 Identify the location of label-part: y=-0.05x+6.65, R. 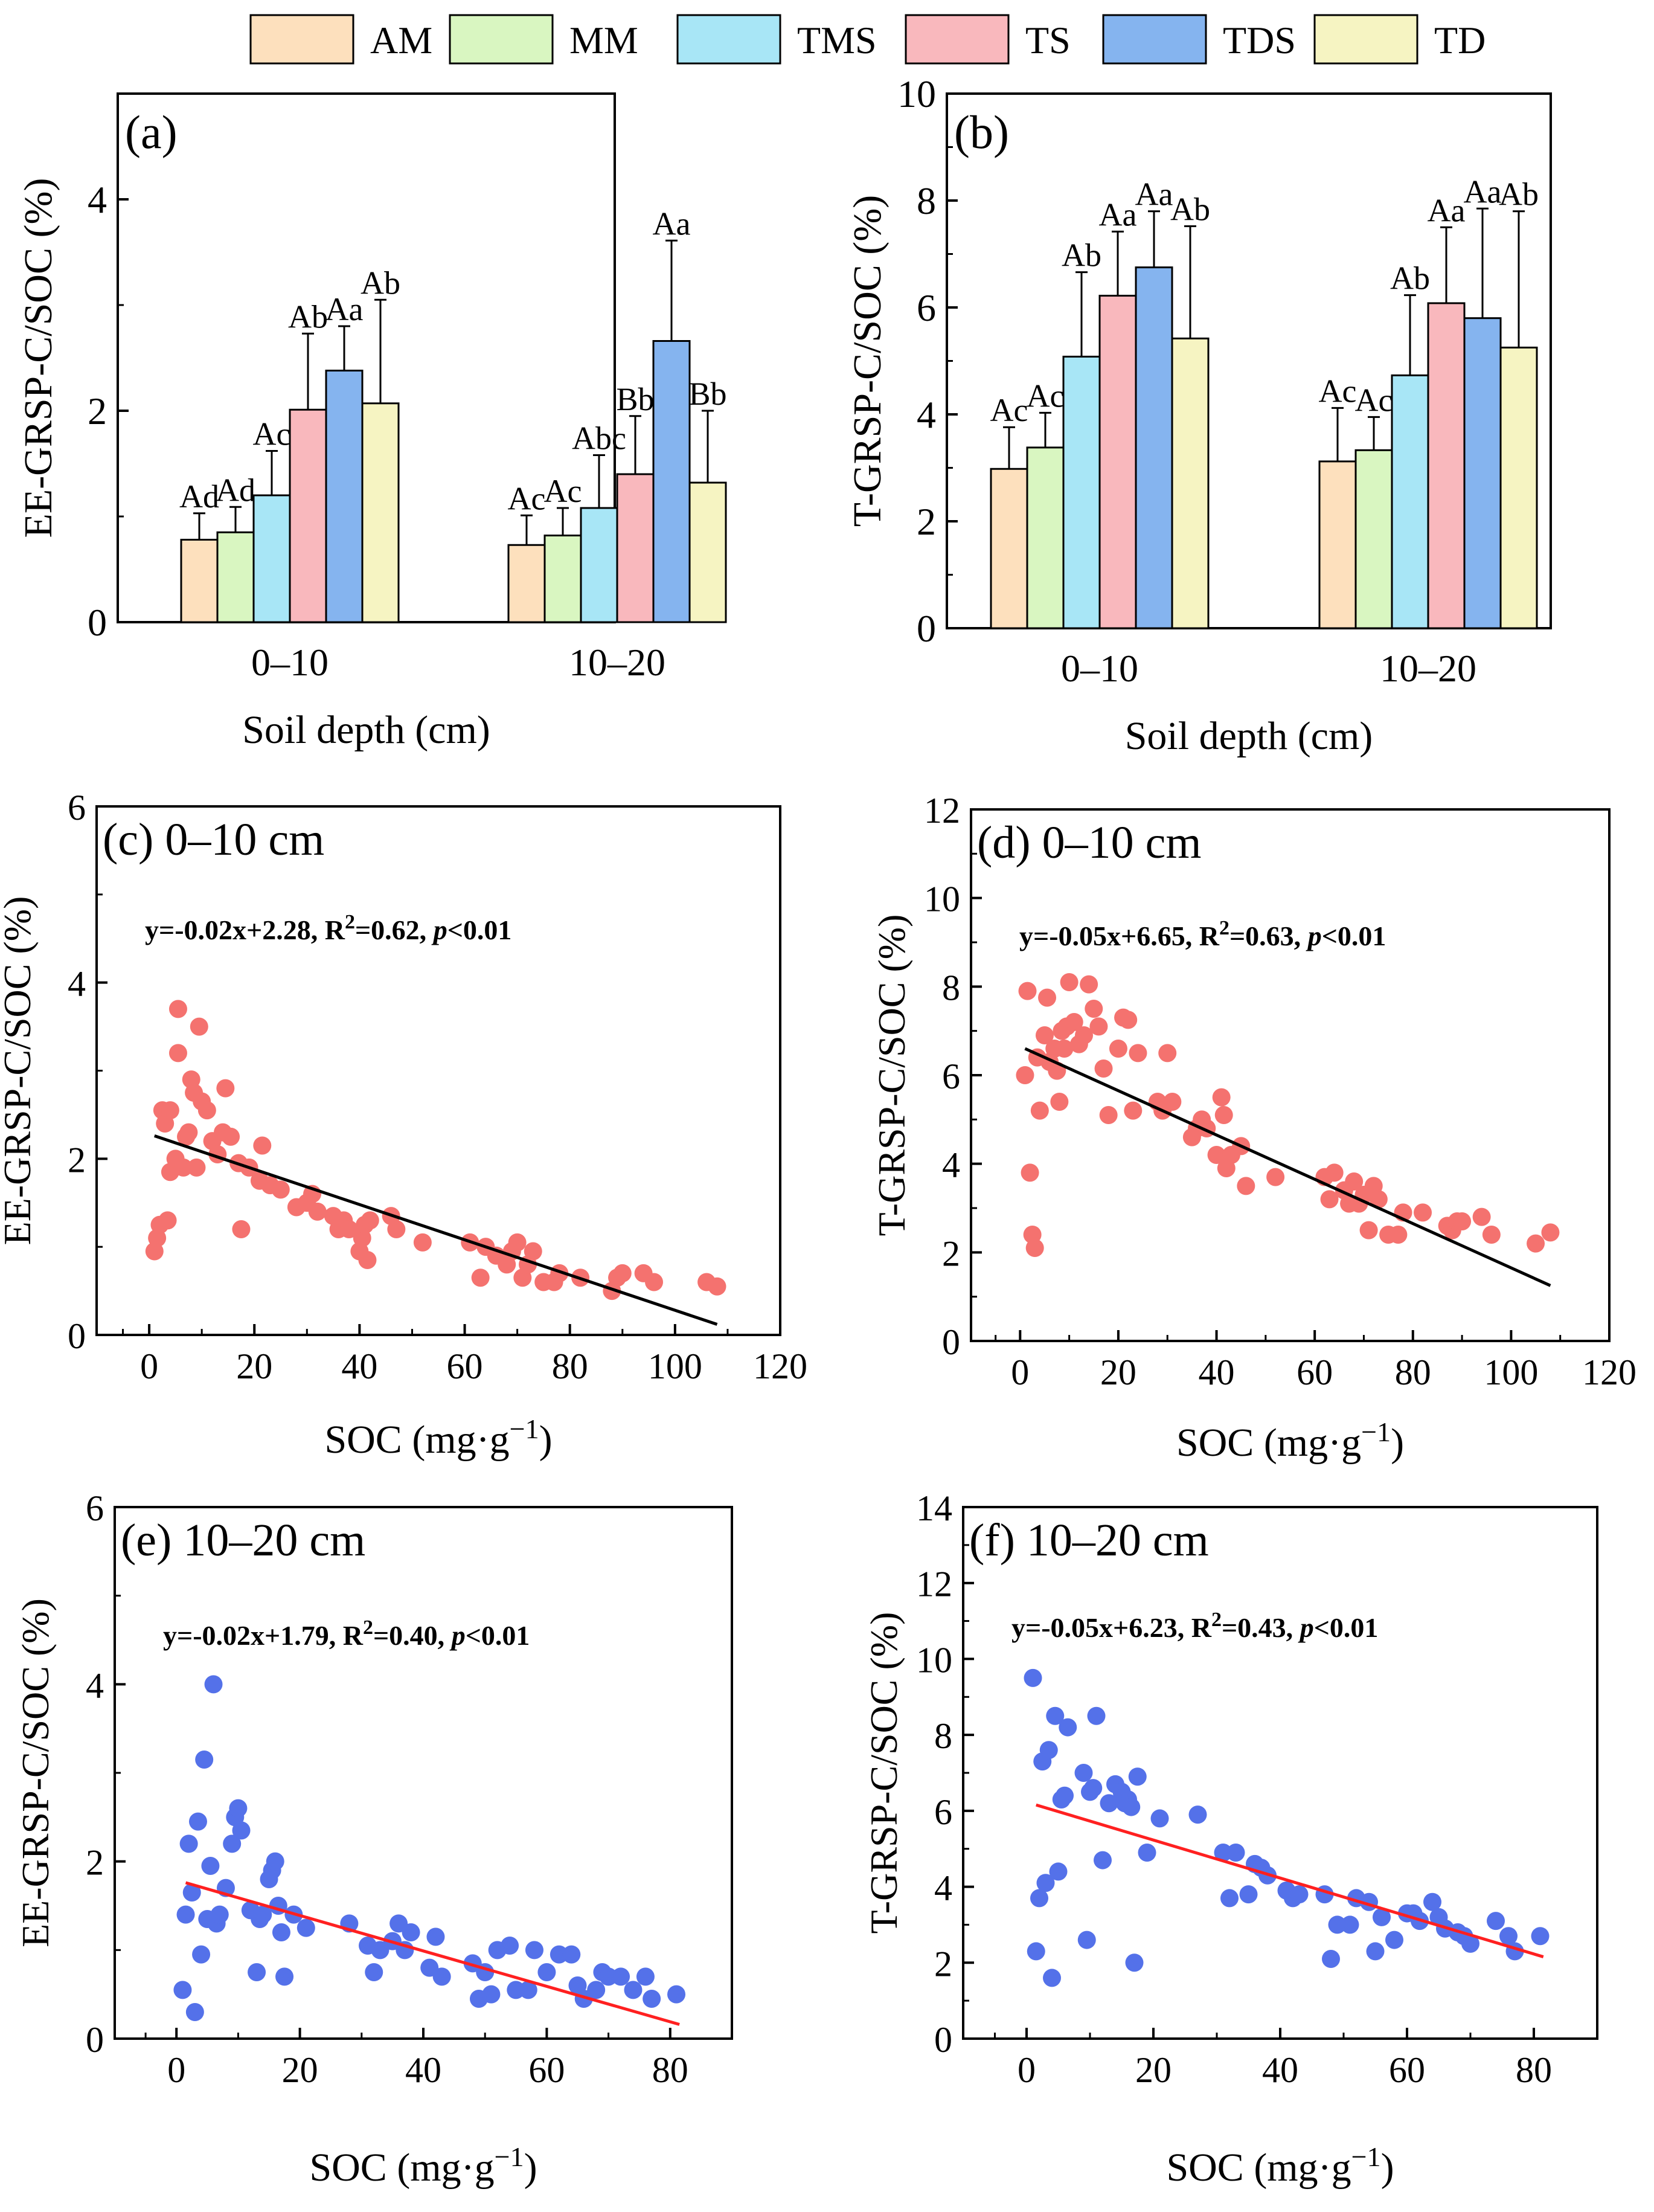
(1119, 936).